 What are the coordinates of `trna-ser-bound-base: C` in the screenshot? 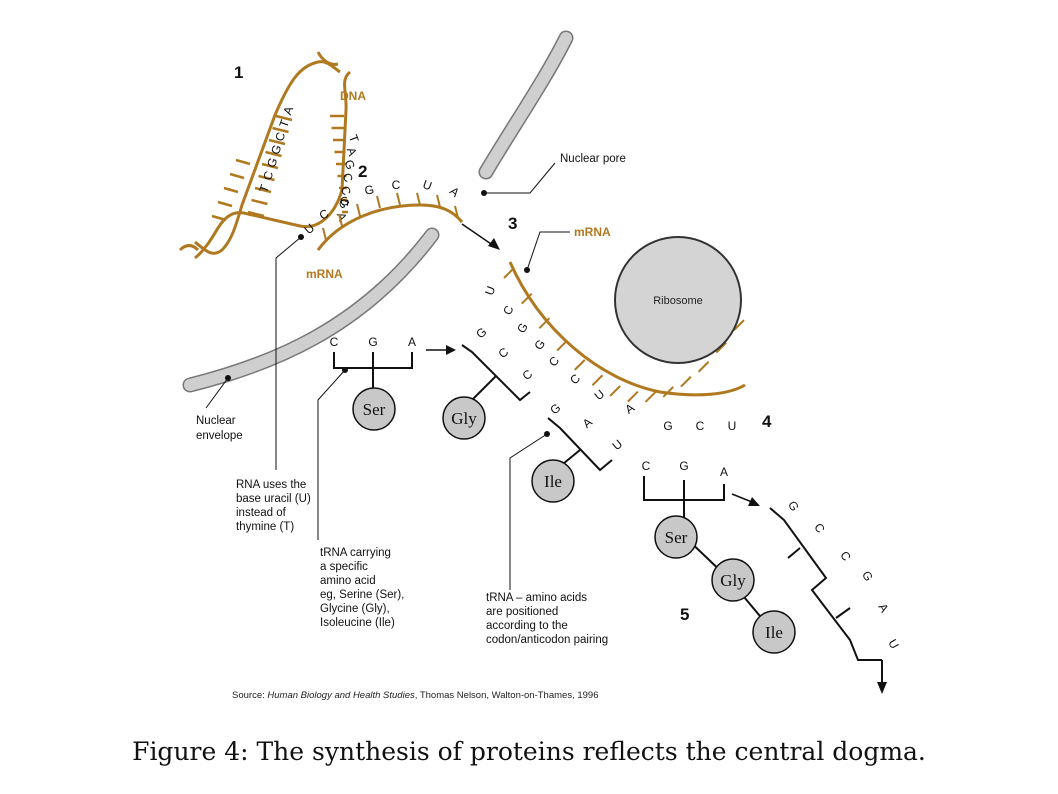 It's located at (646, 466).